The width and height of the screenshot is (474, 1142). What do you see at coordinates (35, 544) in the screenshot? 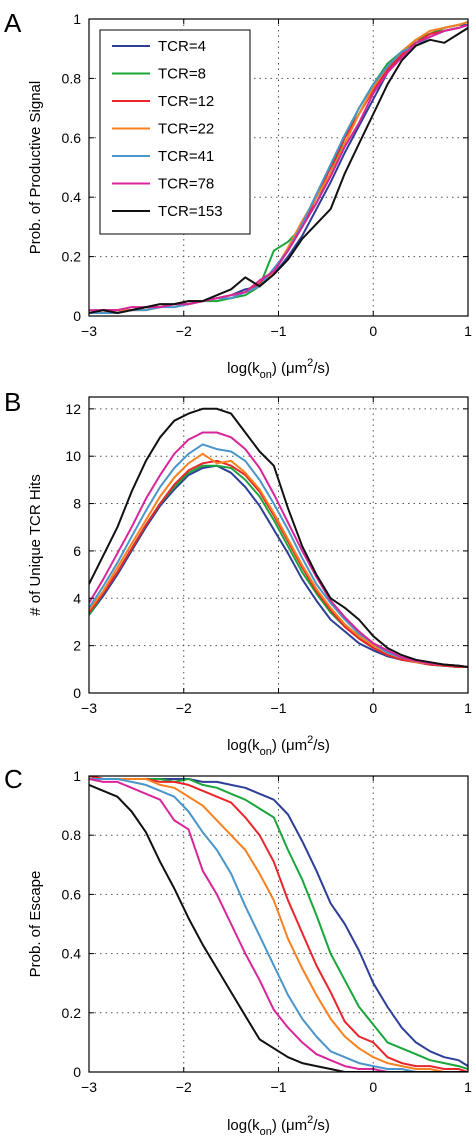
I see `y-axis-label: # of Unique TCR Hits` at bounding box center [35, 544].